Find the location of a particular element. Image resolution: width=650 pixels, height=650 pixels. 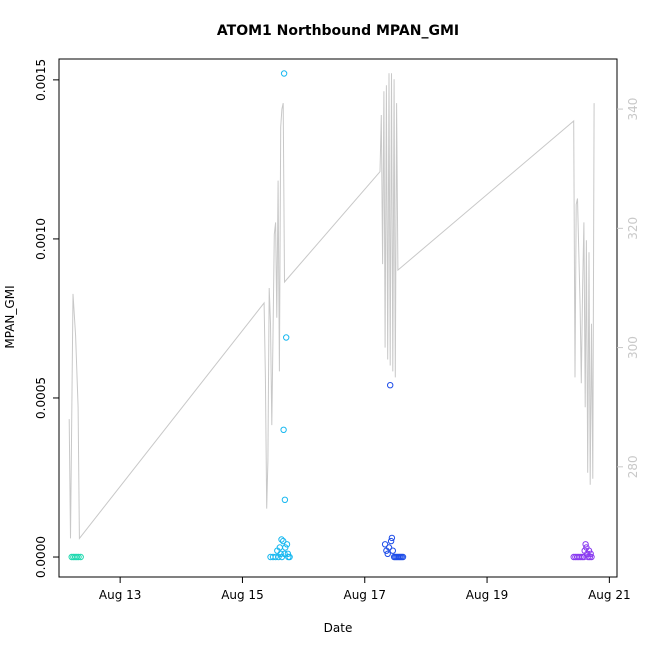

y-right-tick-label: 300 is located at coordinates (633, 347).